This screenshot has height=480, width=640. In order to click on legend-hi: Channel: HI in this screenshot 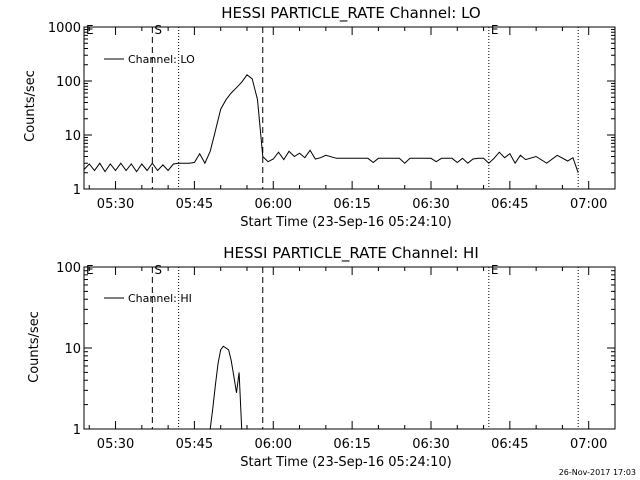, I will do `click(148, 298)`.